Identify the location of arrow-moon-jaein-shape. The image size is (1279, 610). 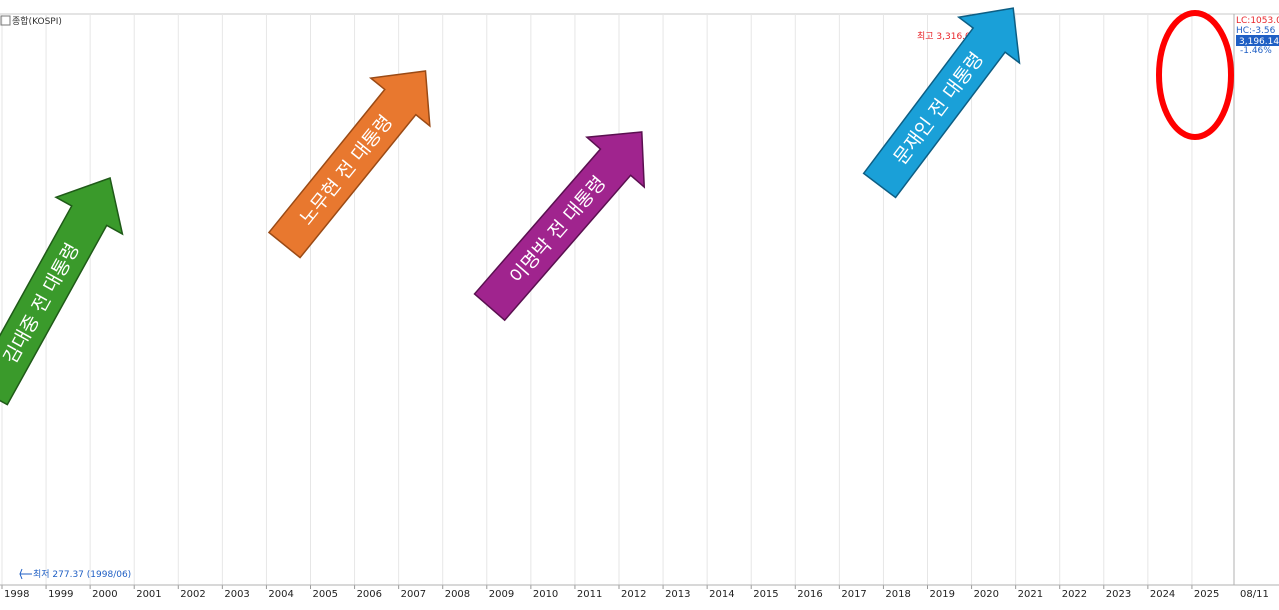
(941, 103).